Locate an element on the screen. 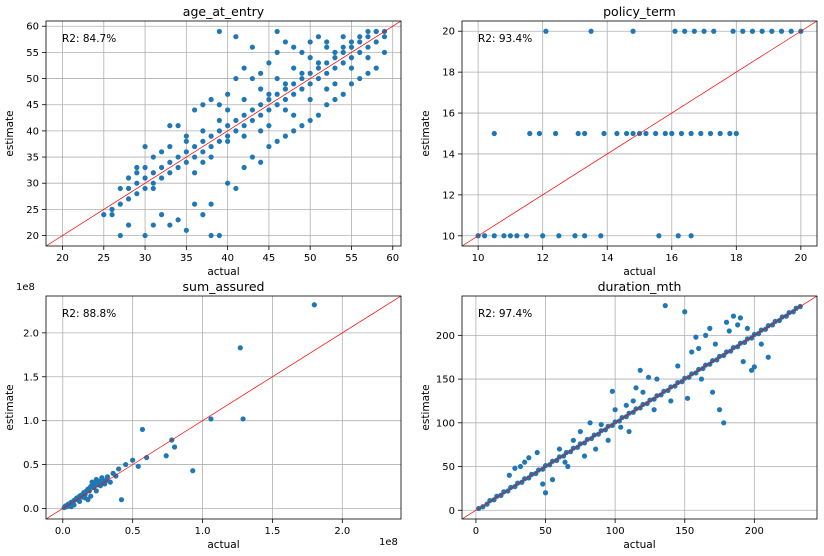  x-tick-label: 20 is located at coordinates (62, 258).